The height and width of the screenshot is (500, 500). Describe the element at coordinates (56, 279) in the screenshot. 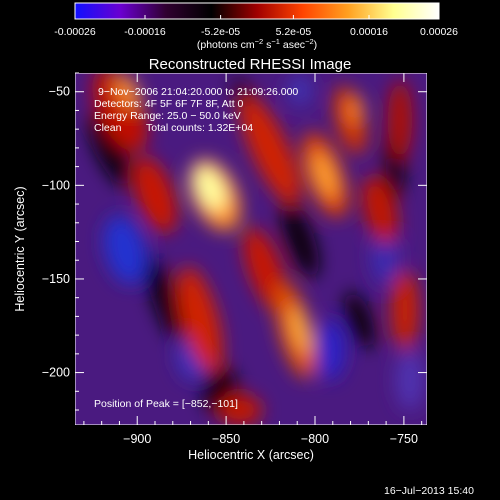

I see `y-tick-label: −150` at that location.